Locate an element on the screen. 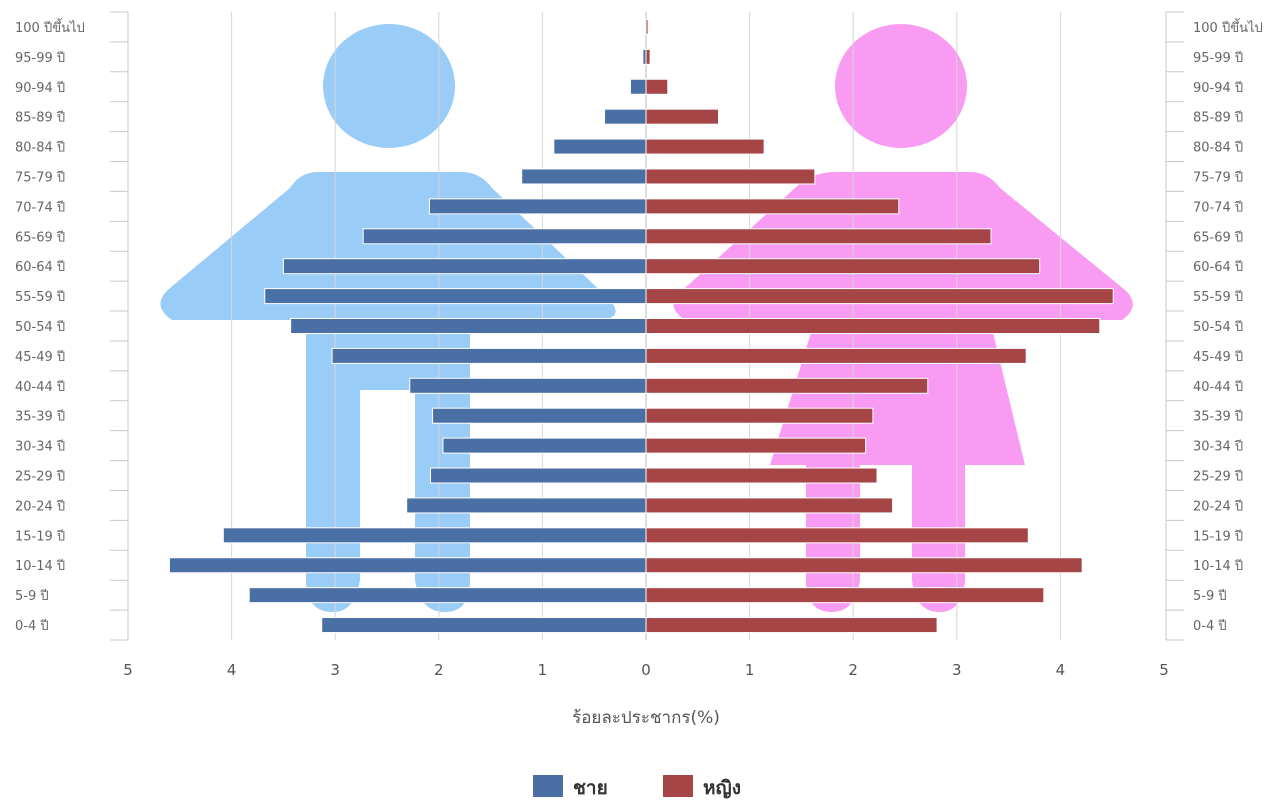  right-category-label: 40-44 ปี is located at coordinates (1218, 387).